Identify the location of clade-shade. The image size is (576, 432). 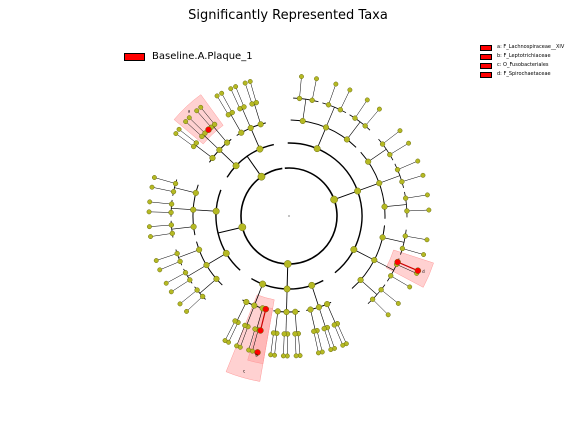
(250, 338).